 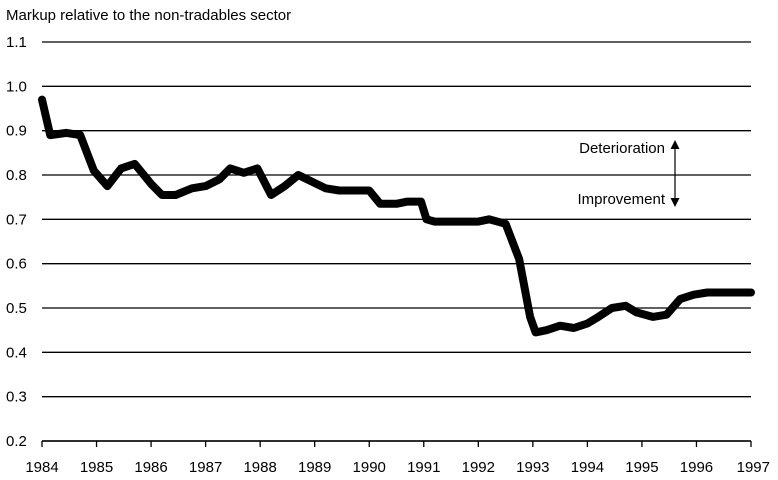 I want to click on x-tick-label: 1994, so click(x=587, y=467).